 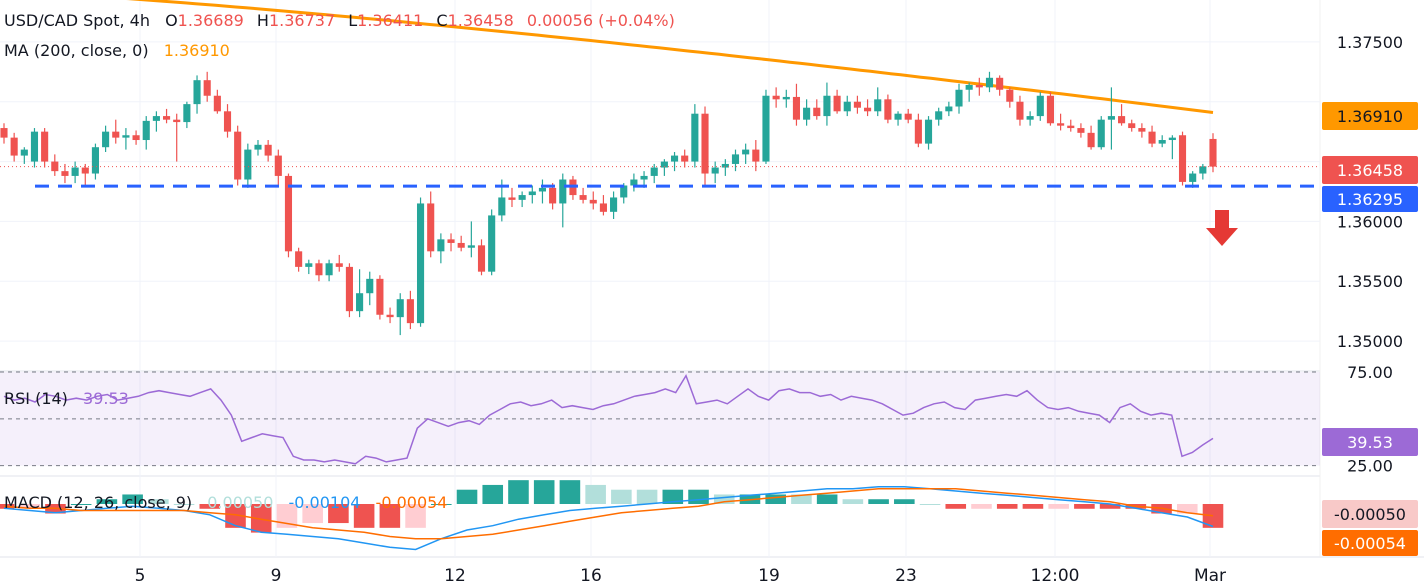 I want to click on time-tick-label: 12:00, so click(x=1055, y=576).